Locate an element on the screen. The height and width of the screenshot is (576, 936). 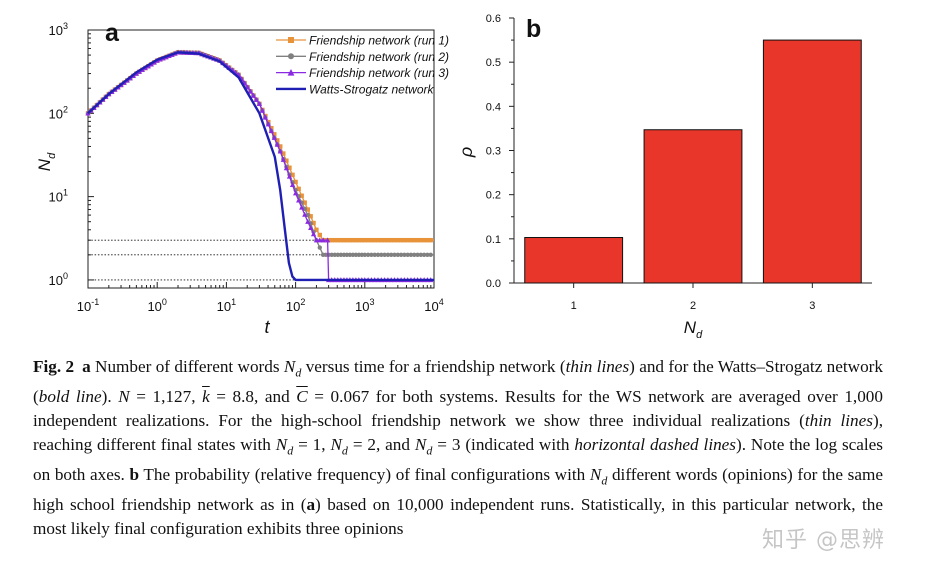
caption-fragment: versus time for a friendship network ( is located at coordinates (433, 366).